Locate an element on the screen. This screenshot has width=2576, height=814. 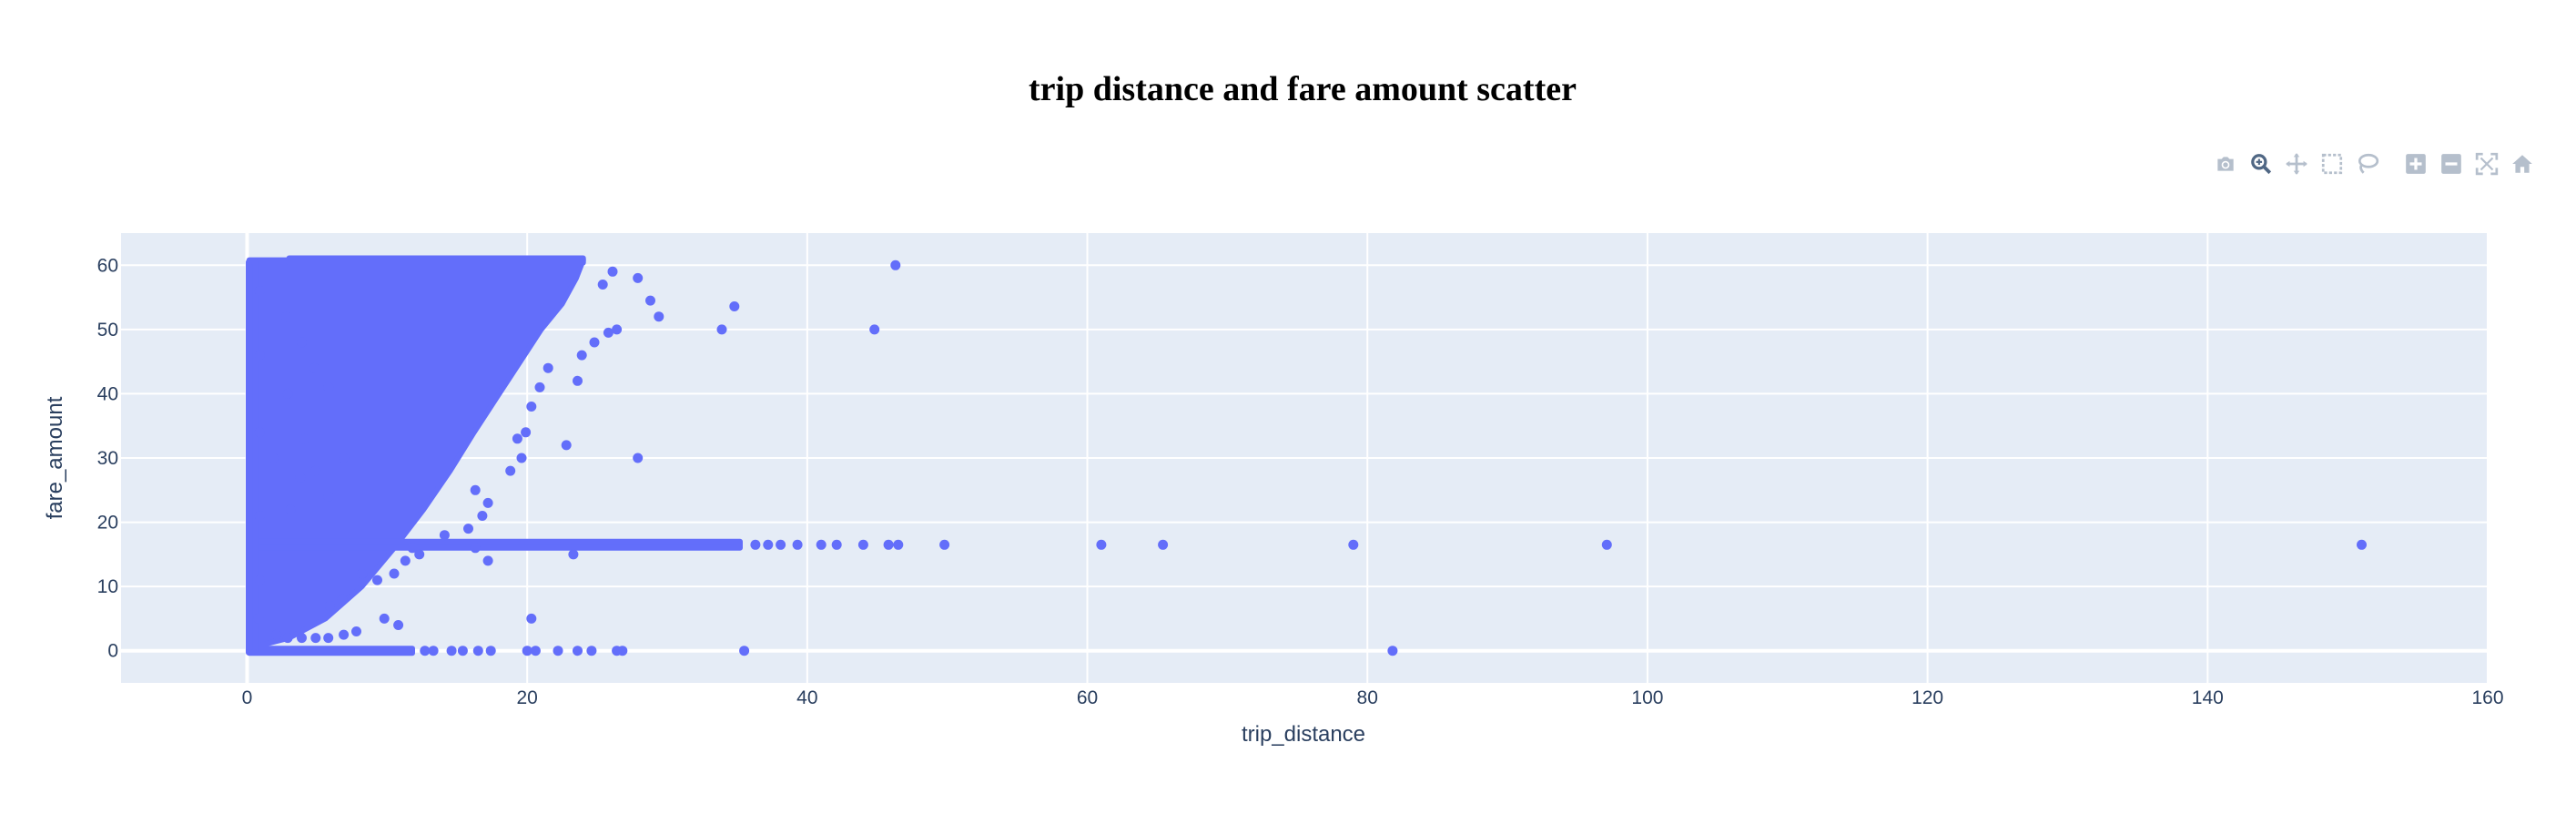
x-tick-label: 40 is located at coordinates (806, 697).